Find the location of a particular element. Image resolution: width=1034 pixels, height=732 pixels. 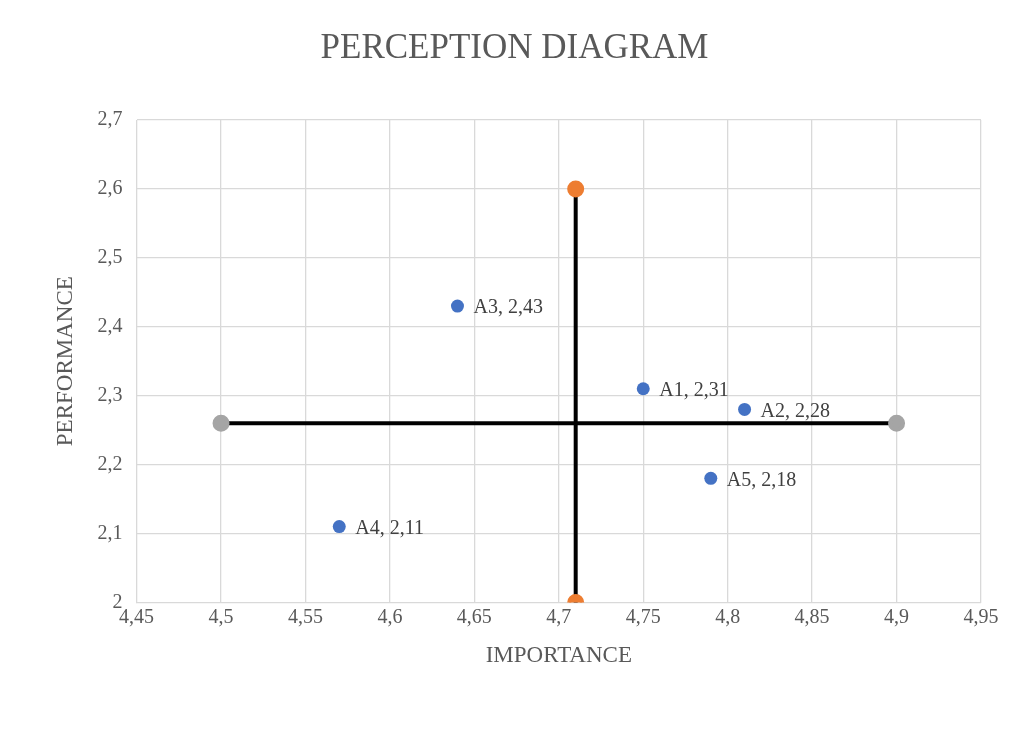

x-tick-label: 4,6 is located at coordinates (390, 615).